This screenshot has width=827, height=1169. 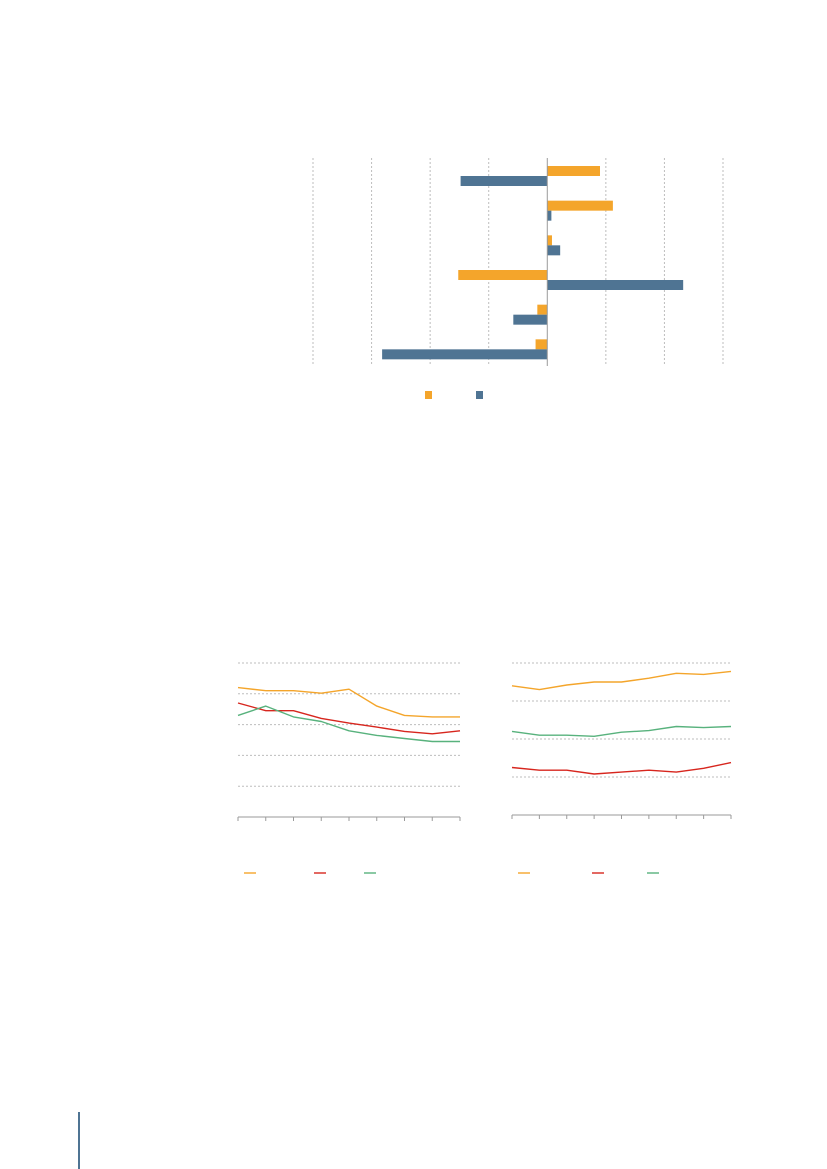 I want to click on bar-chart, so click(x=518, y=278).